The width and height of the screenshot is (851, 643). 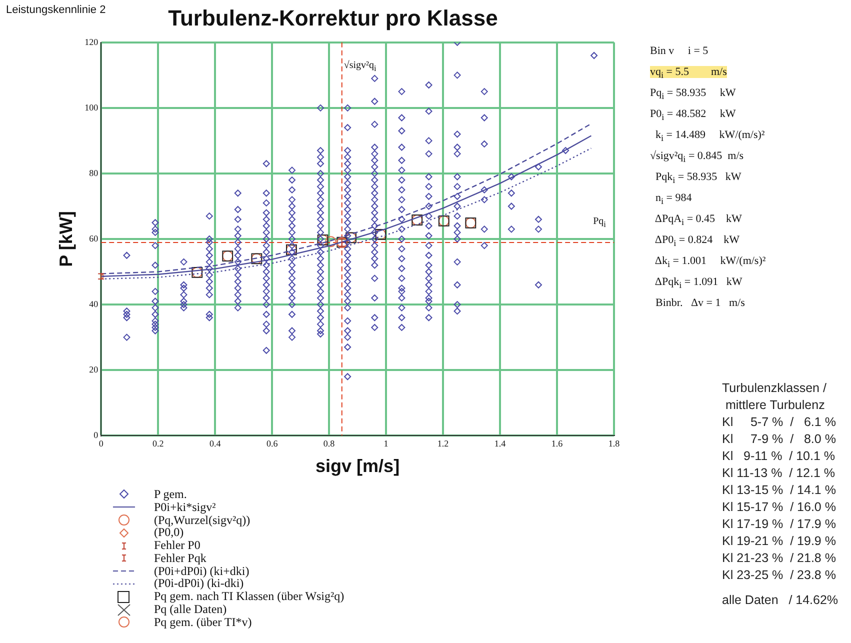 What do you see at coordinates (557, 443) in the screenshot?
I see `x-tick-label: 1.6` at bounding box center [557, 443].